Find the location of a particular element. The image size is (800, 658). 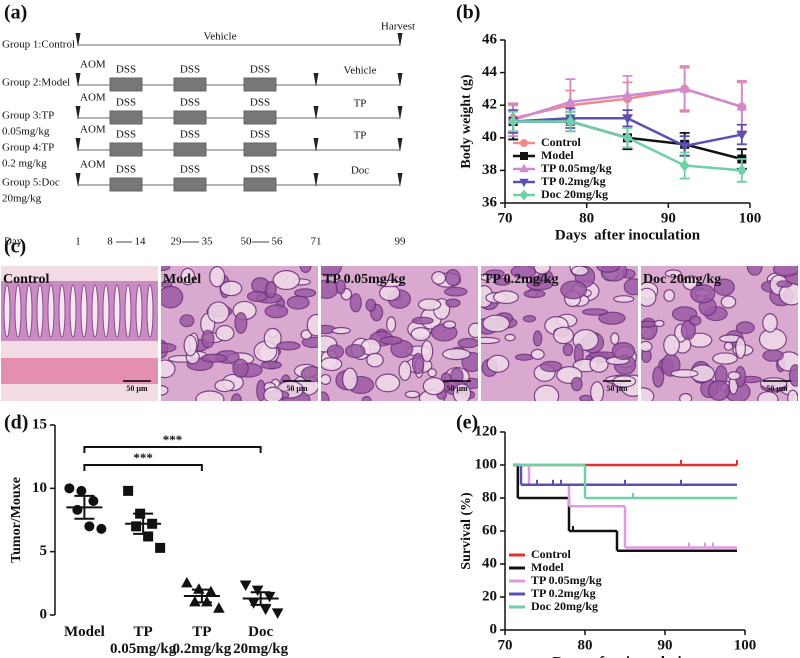

y-tick-label: 36 is located at coordinates (490, 202).